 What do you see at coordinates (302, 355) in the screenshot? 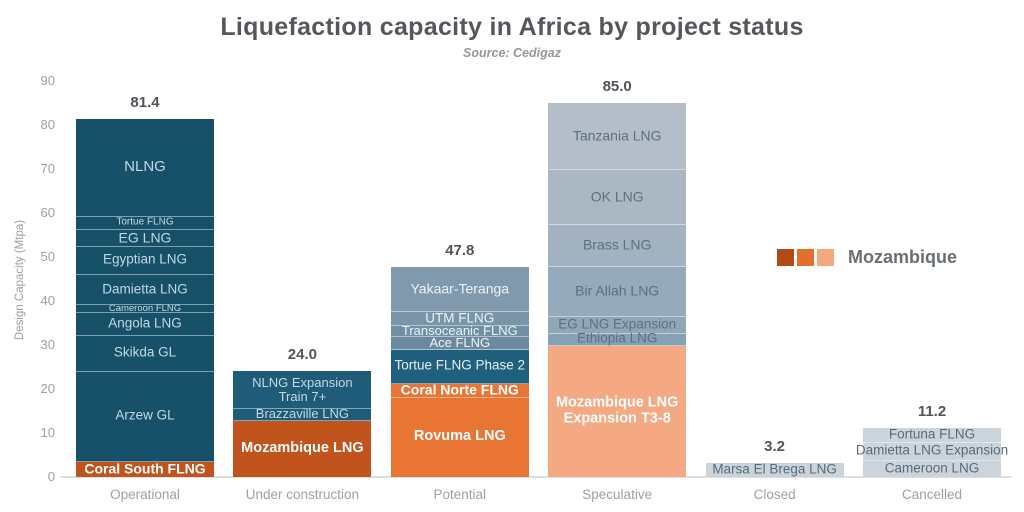
I see `bar-total-label: 24.0` at bounding box center [302, 355].